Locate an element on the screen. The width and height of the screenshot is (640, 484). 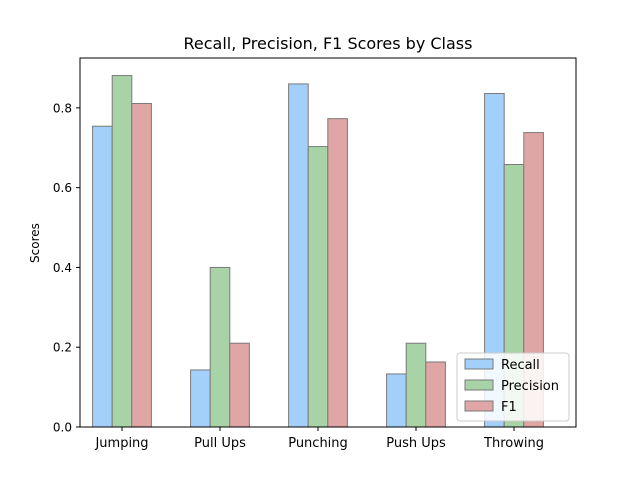
bar-f1-push-ups is located at coordinates (435, 394).